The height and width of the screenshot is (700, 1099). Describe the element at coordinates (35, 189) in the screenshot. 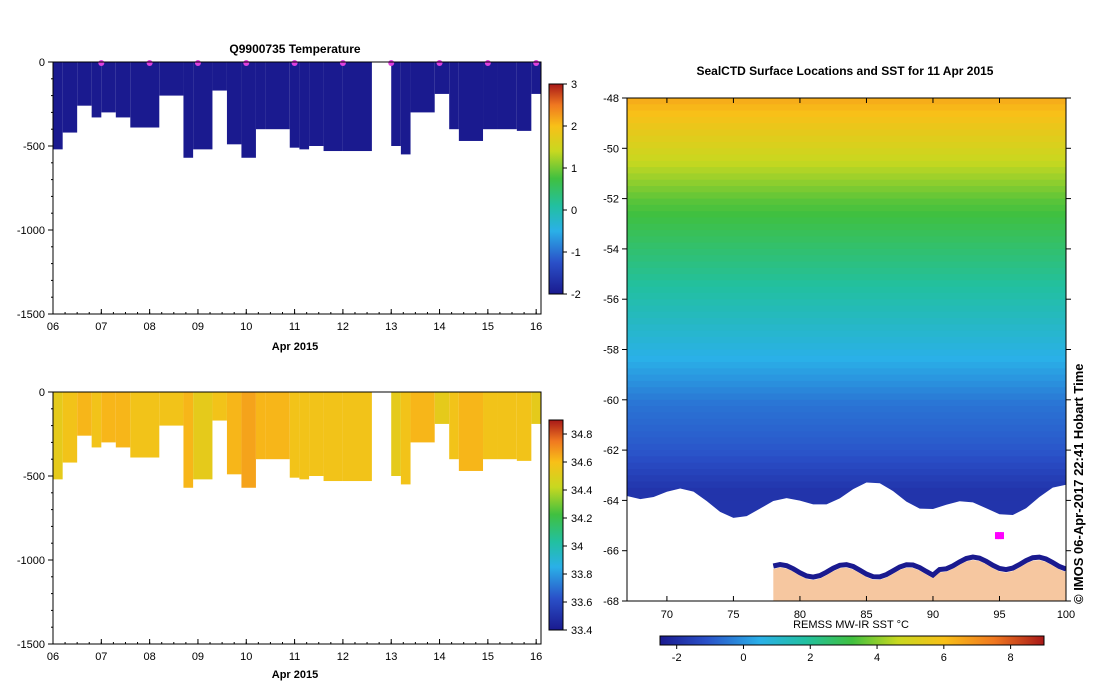

I see `temperature-y-ticks: 0 -500 -1000 -1500` at that location.